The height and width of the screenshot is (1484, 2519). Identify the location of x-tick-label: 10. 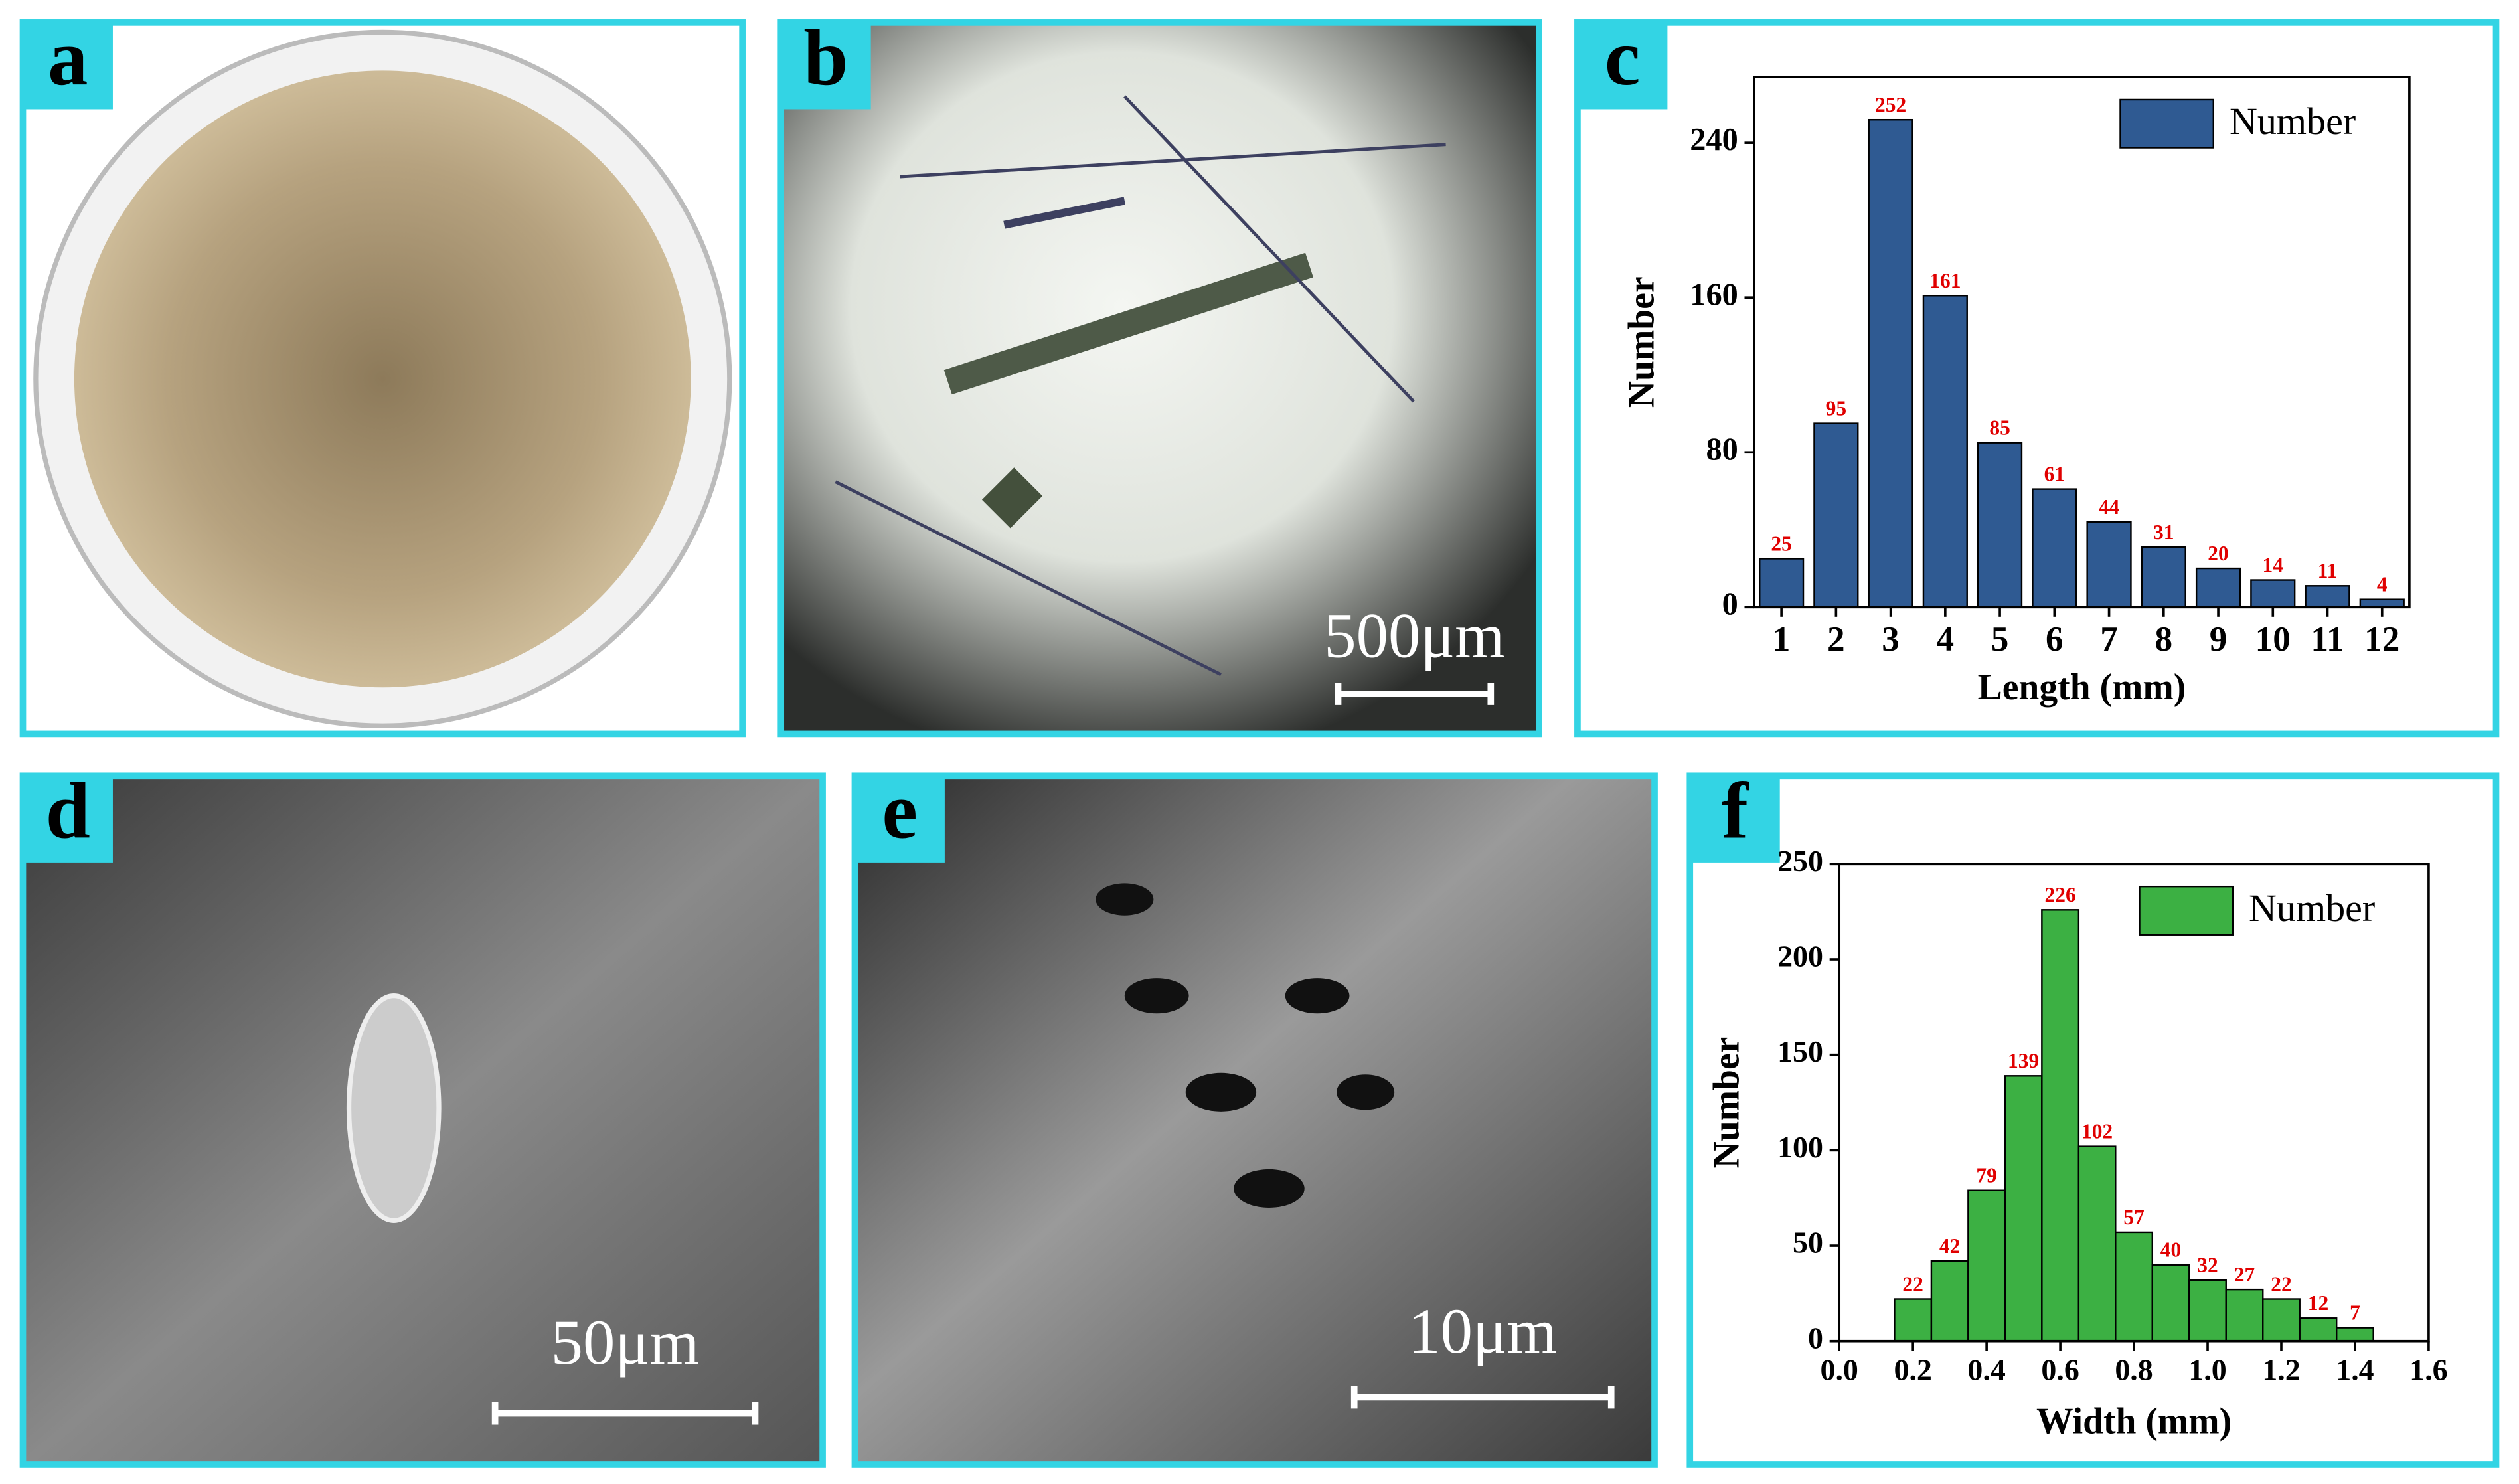
(2273, 639).